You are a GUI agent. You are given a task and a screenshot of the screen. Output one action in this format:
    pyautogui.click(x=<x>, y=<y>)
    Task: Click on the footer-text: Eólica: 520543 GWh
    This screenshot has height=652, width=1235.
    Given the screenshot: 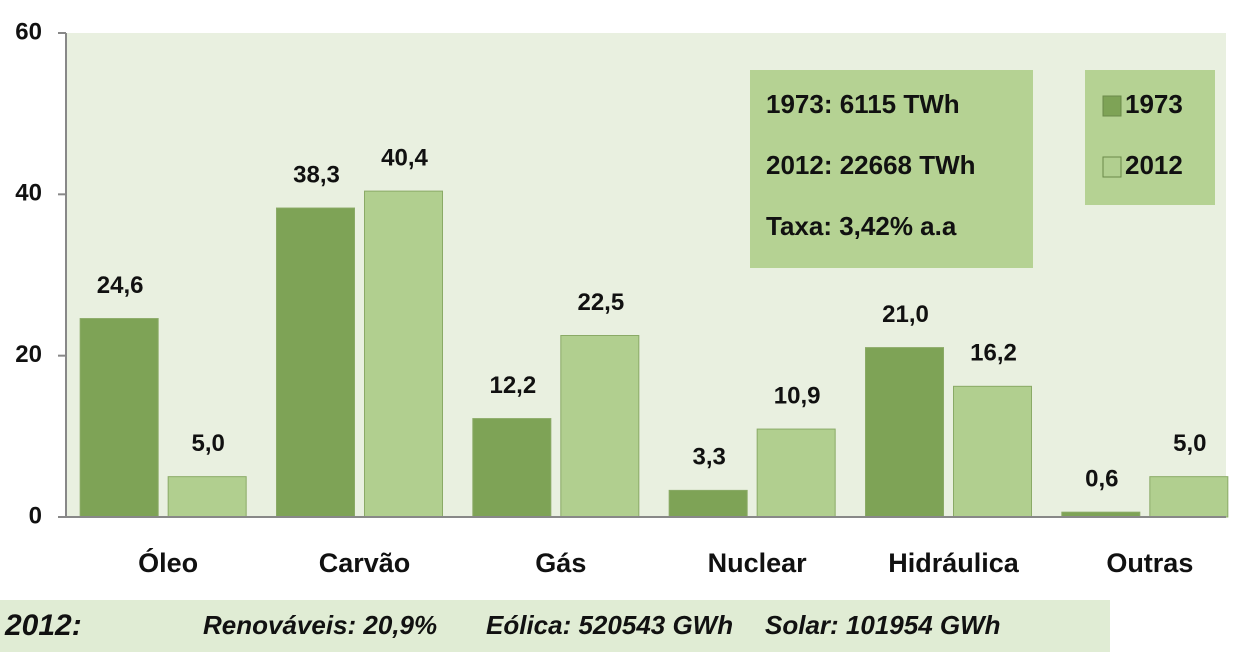 What is the action you would take?
    pyautogui.click(x=609, y=625)
    